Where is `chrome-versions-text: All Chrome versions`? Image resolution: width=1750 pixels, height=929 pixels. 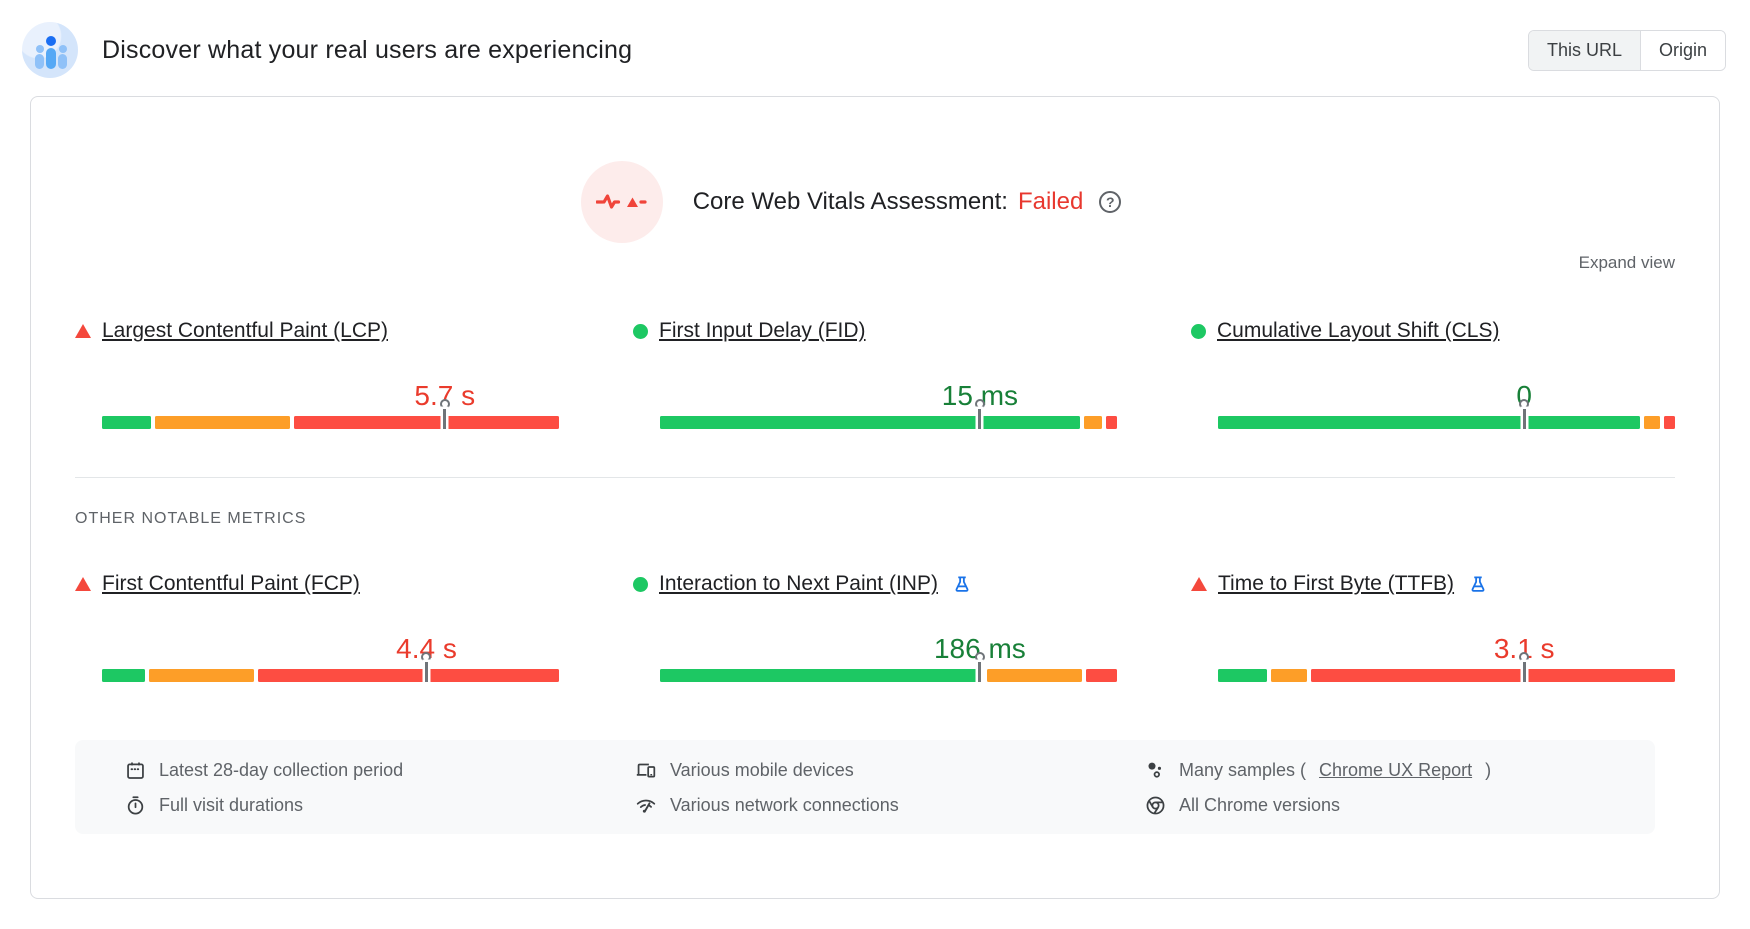
chrome-versions-text: All Chrome versions is located at coordinates (1260, 805).